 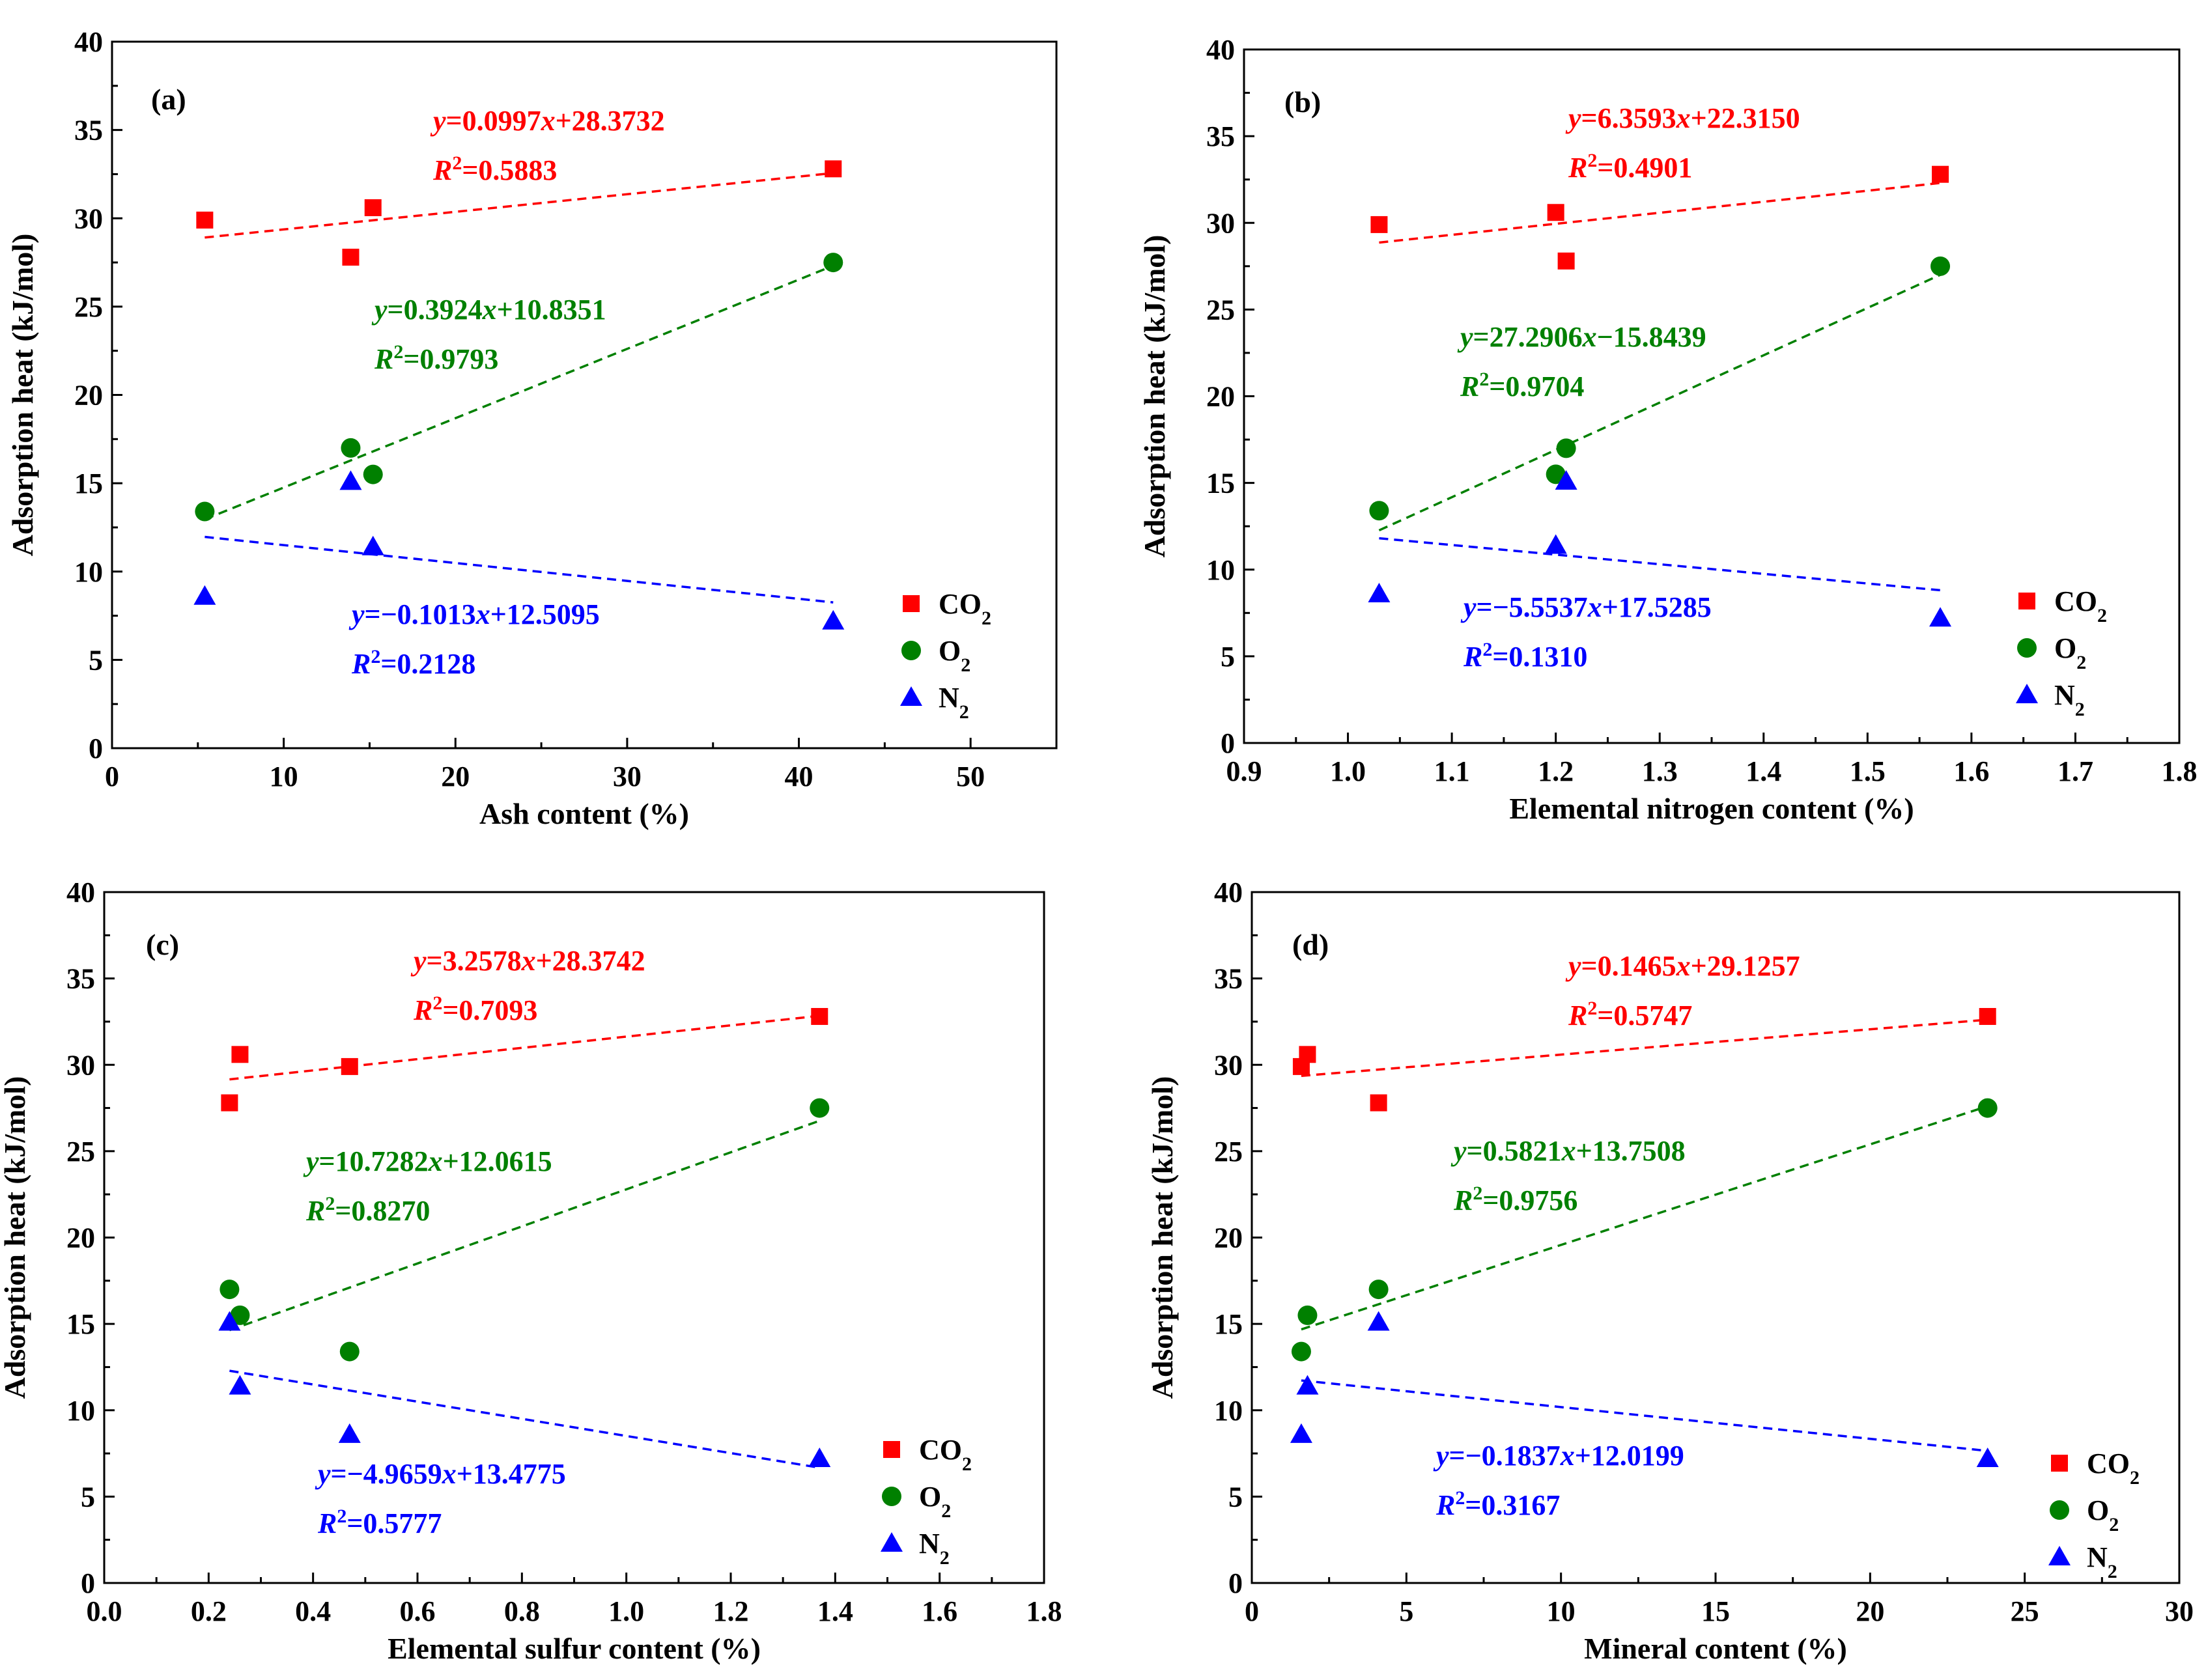 I want to click on x-tick-label: 0.4, so click(x=313, y=1611).